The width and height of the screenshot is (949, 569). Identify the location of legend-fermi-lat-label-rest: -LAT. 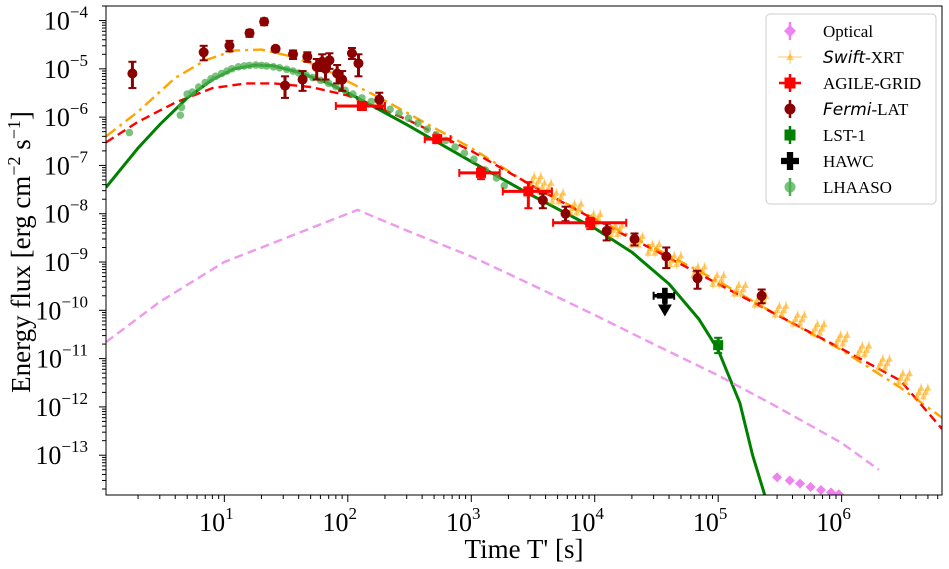
(890, 109).